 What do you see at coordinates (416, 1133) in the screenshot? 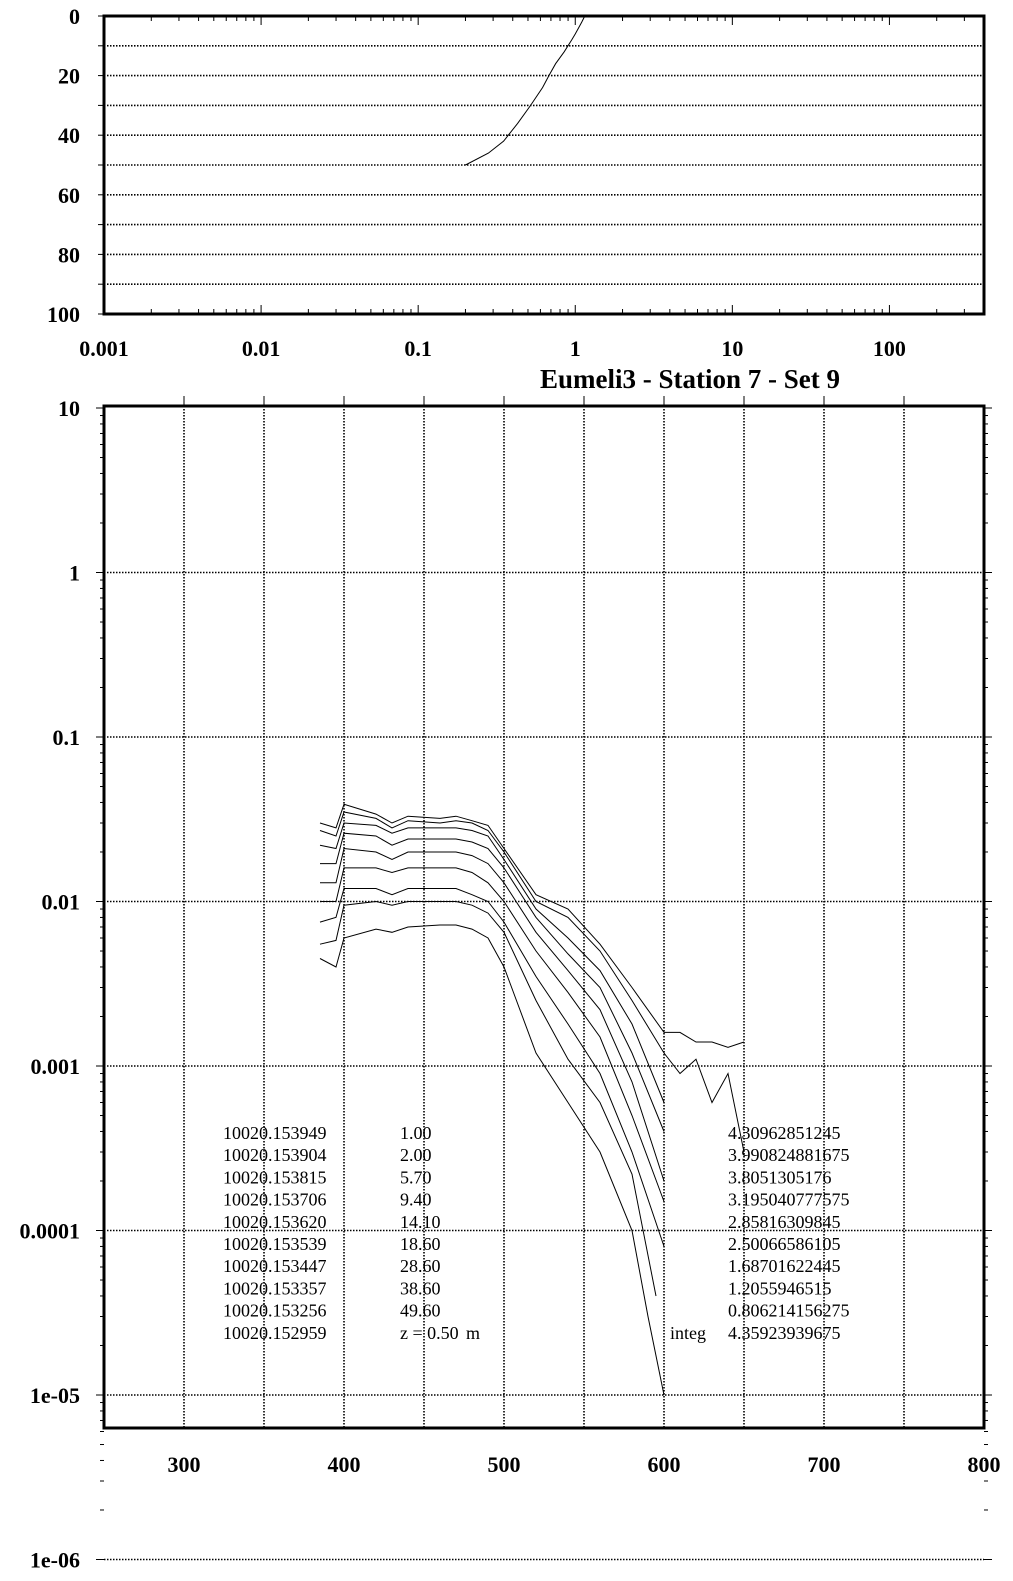
I see `table-depth: 1.00` at bounding box center [416, 1133].